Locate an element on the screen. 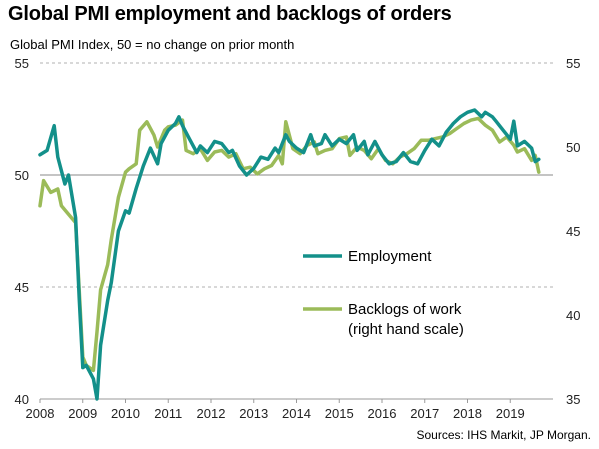  right-tick-label: 35 is located at coordinates (573, 399).